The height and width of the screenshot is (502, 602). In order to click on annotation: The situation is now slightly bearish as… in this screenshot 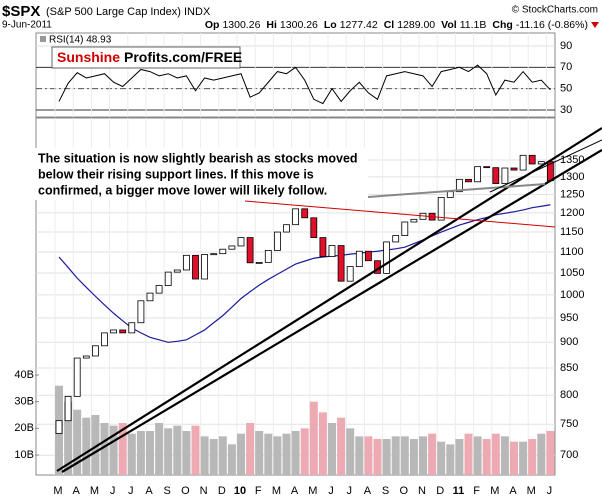, I will do `click(198, 158)`.